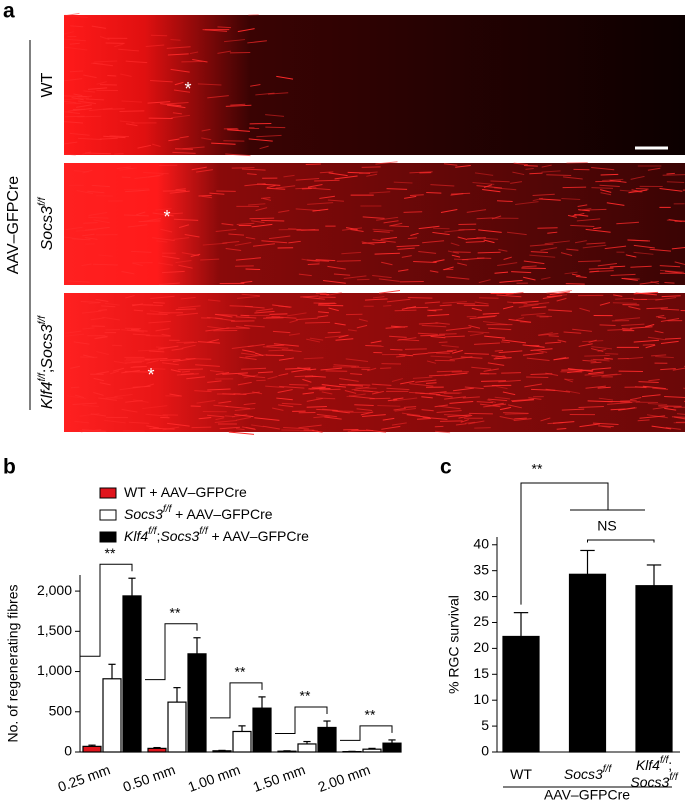 The image size is (685, 802). What do you see at coordinates (583, 774) in the screenshot?
I see `text-part: Socs3` at bounding box center [583, 774].